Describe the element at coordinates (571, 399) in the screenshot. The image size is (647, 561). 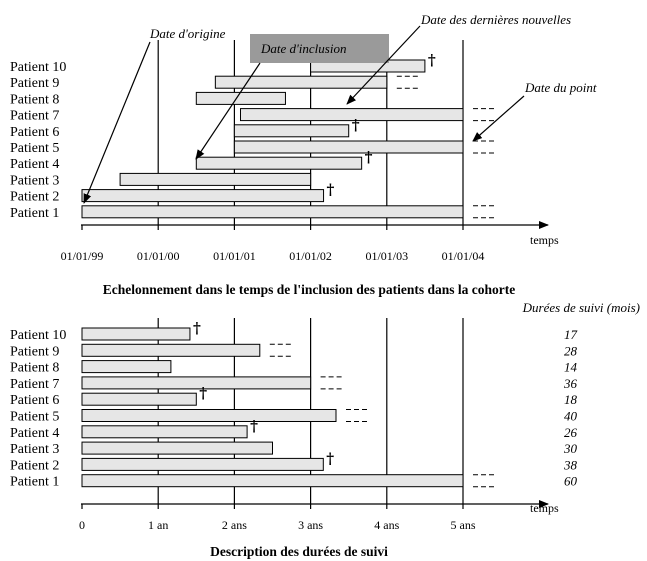
I see `duration-value: 18` at that location.